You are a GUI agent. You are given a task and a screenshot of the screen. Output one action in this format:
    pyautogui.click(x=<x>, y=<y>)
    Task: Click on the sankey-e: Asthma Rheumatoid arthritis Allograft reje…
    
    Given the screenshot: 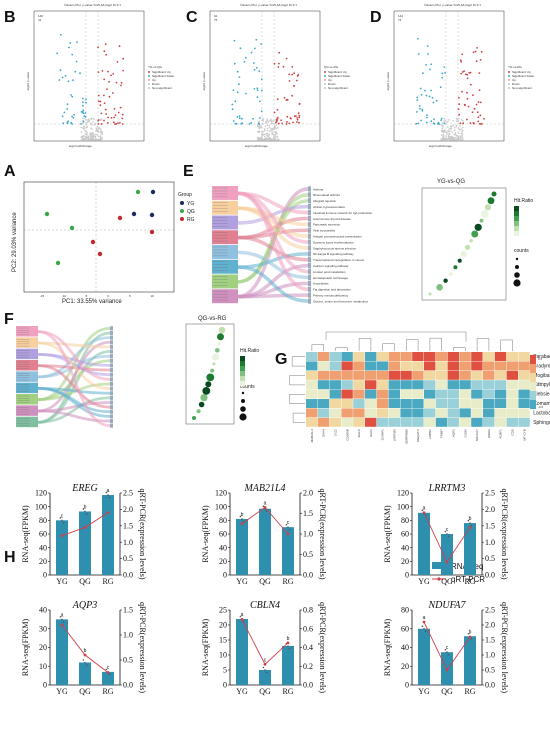 What is the action you would take?
    pyautogui.click(x=292, y=245)
    